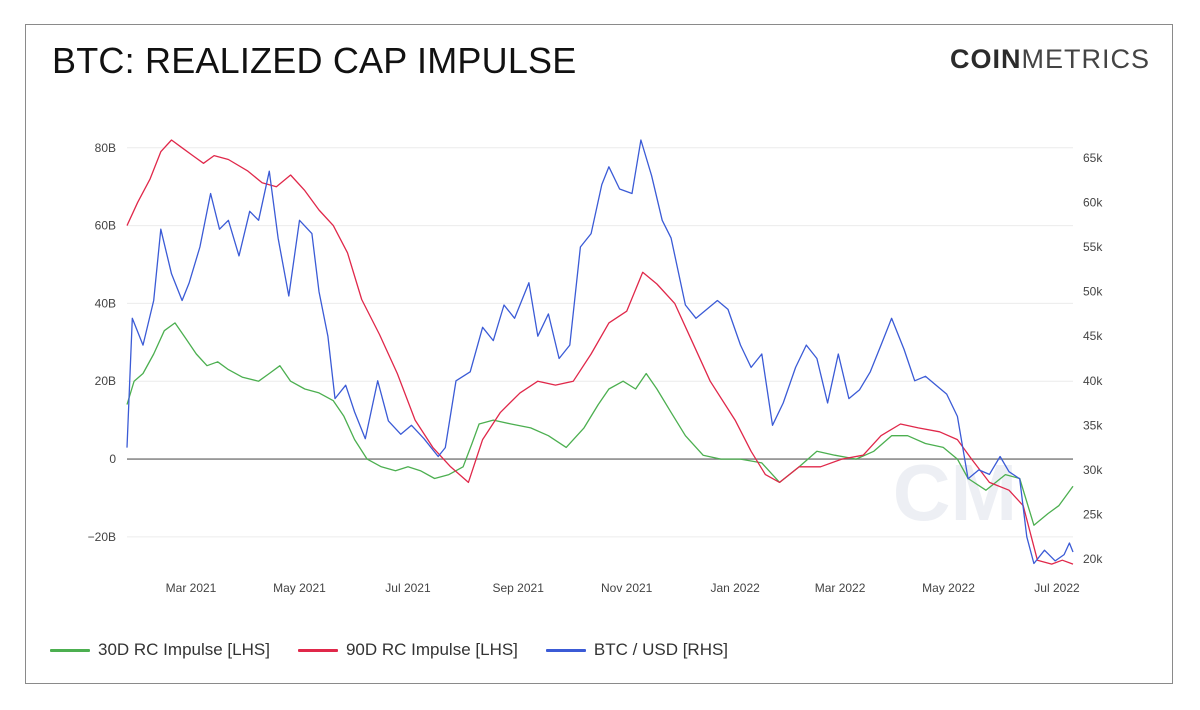 The width and height of the screenshot is (1200, 710). I want to click on y-left-tick-label: 80B, so click(105, 148).